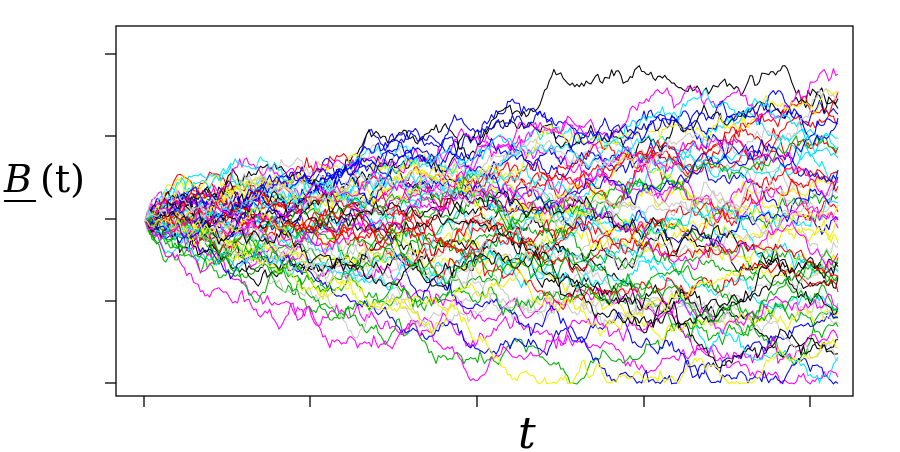 Image resolution: width=900 pixels, height=452 pixels. Describe the element at coordinates (62, 179) in the screenshot. I see `y-axis-label-argument: (t)` at that location.